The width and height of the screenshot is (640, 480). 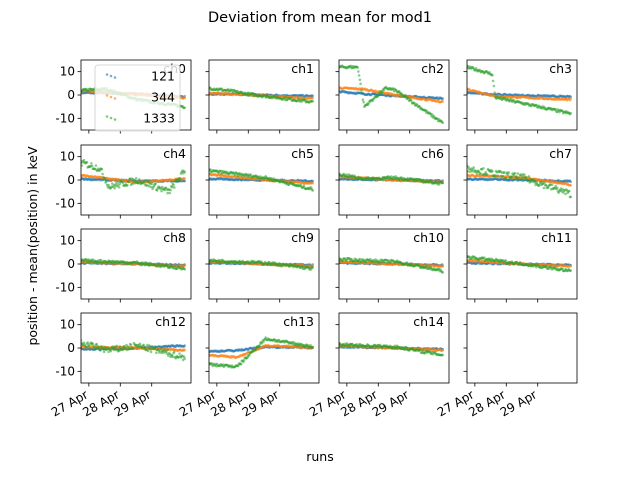 What do you see at coordinates (560, 153) in the screenshot?
I see `panel-label: ch7` at bounding box center [560, 153].